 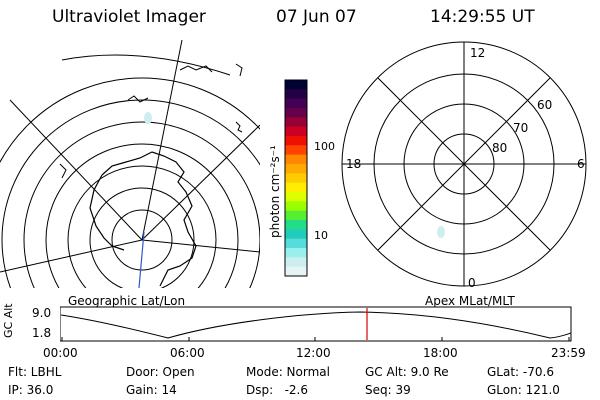 What do you see at coordinates (354, 164) in the screenshot?
I see `mlt-label-18: 18` at bounding box center [354, 164].